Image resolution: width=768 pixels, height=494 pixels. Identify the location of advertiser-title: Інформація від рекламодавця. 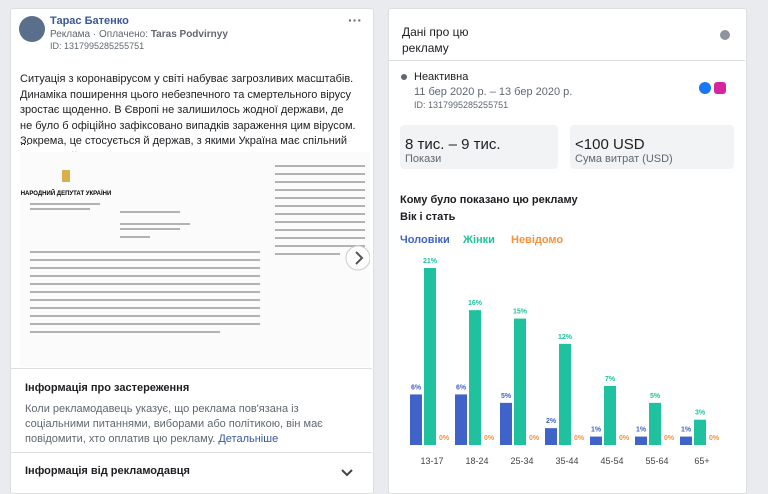
(107, 471).